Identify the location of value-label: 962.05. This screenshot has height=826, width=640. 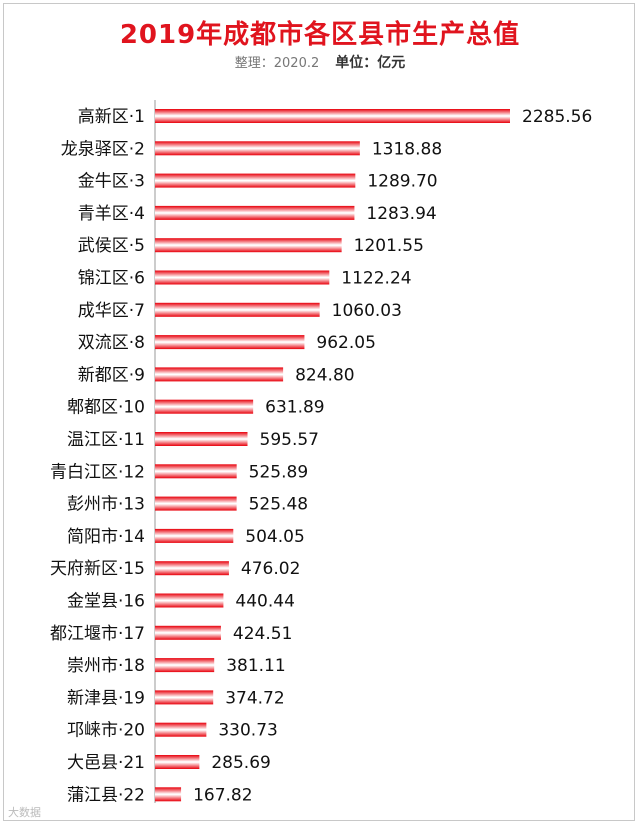
(345, 343).